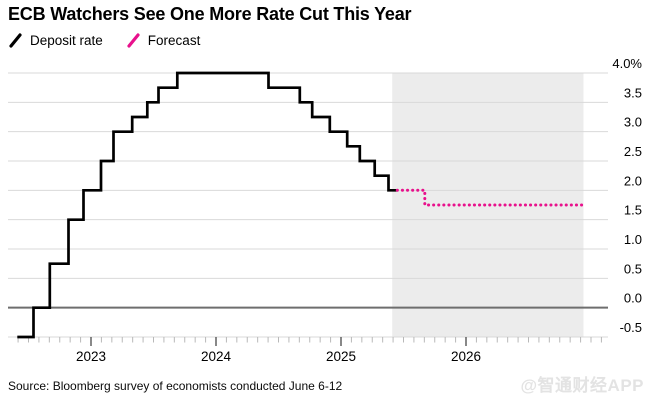 Image resolution: width=647 pixels, height=402 pixels. I want to click on y-axis-labels: 4.0% 3.5 3.0 2.5 2.0 1.5 1.0 0.5 0.0 -0.5, so click(627, 195).